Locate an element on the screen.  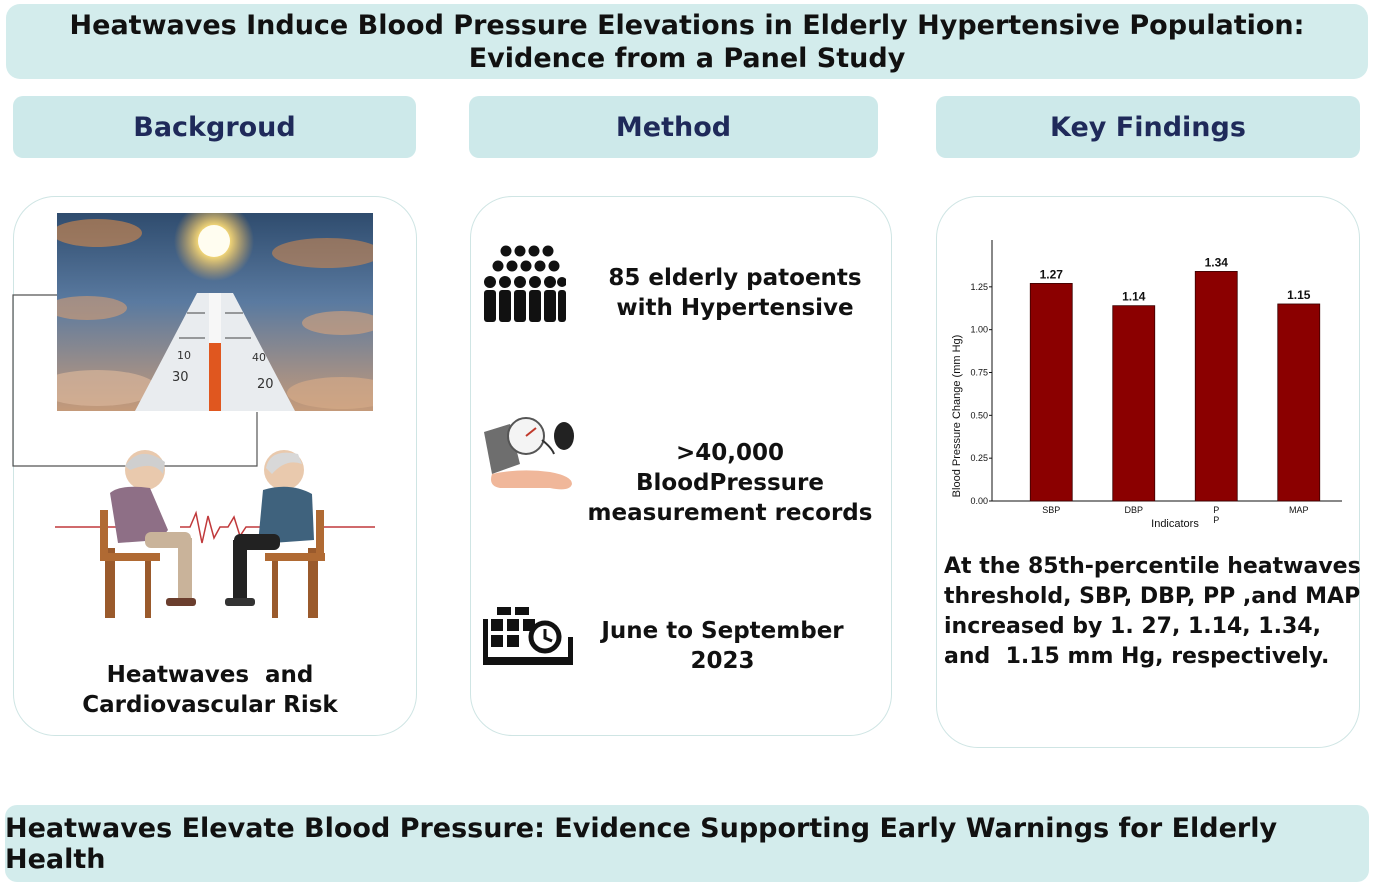
method-item-2-line-2: measurement records is located at coordinates (730, 513).